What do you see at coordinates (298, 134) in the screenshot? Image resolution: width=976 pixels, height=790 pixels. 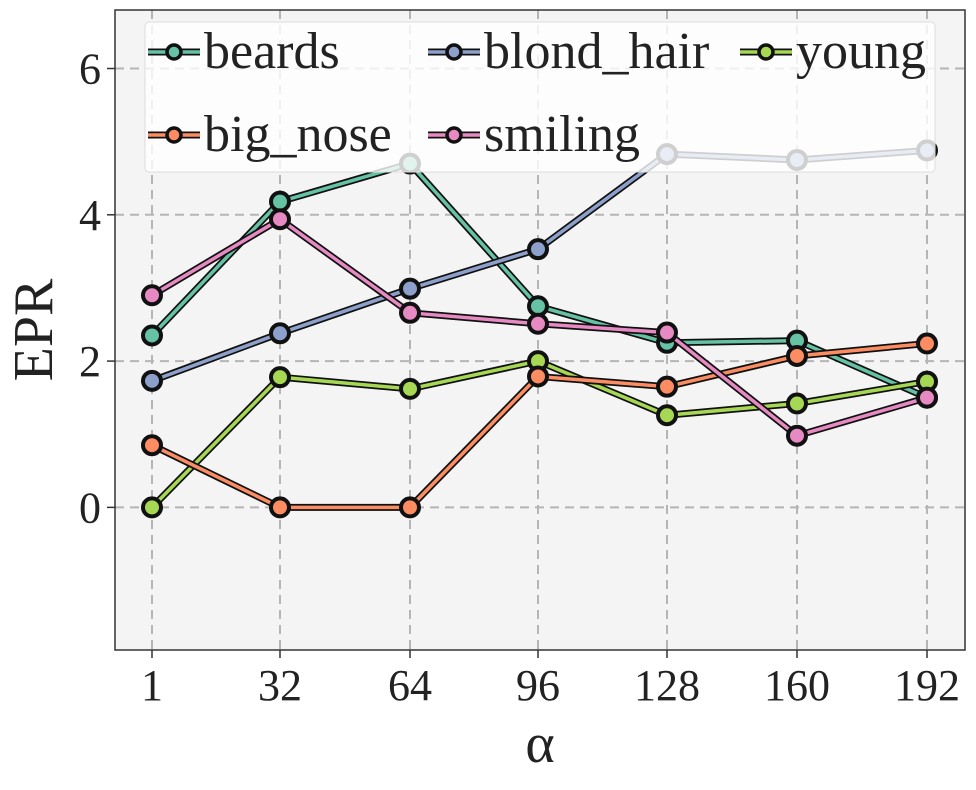 I see `legend-label-big-nose: big_nose` at bounding box center [298, 134].